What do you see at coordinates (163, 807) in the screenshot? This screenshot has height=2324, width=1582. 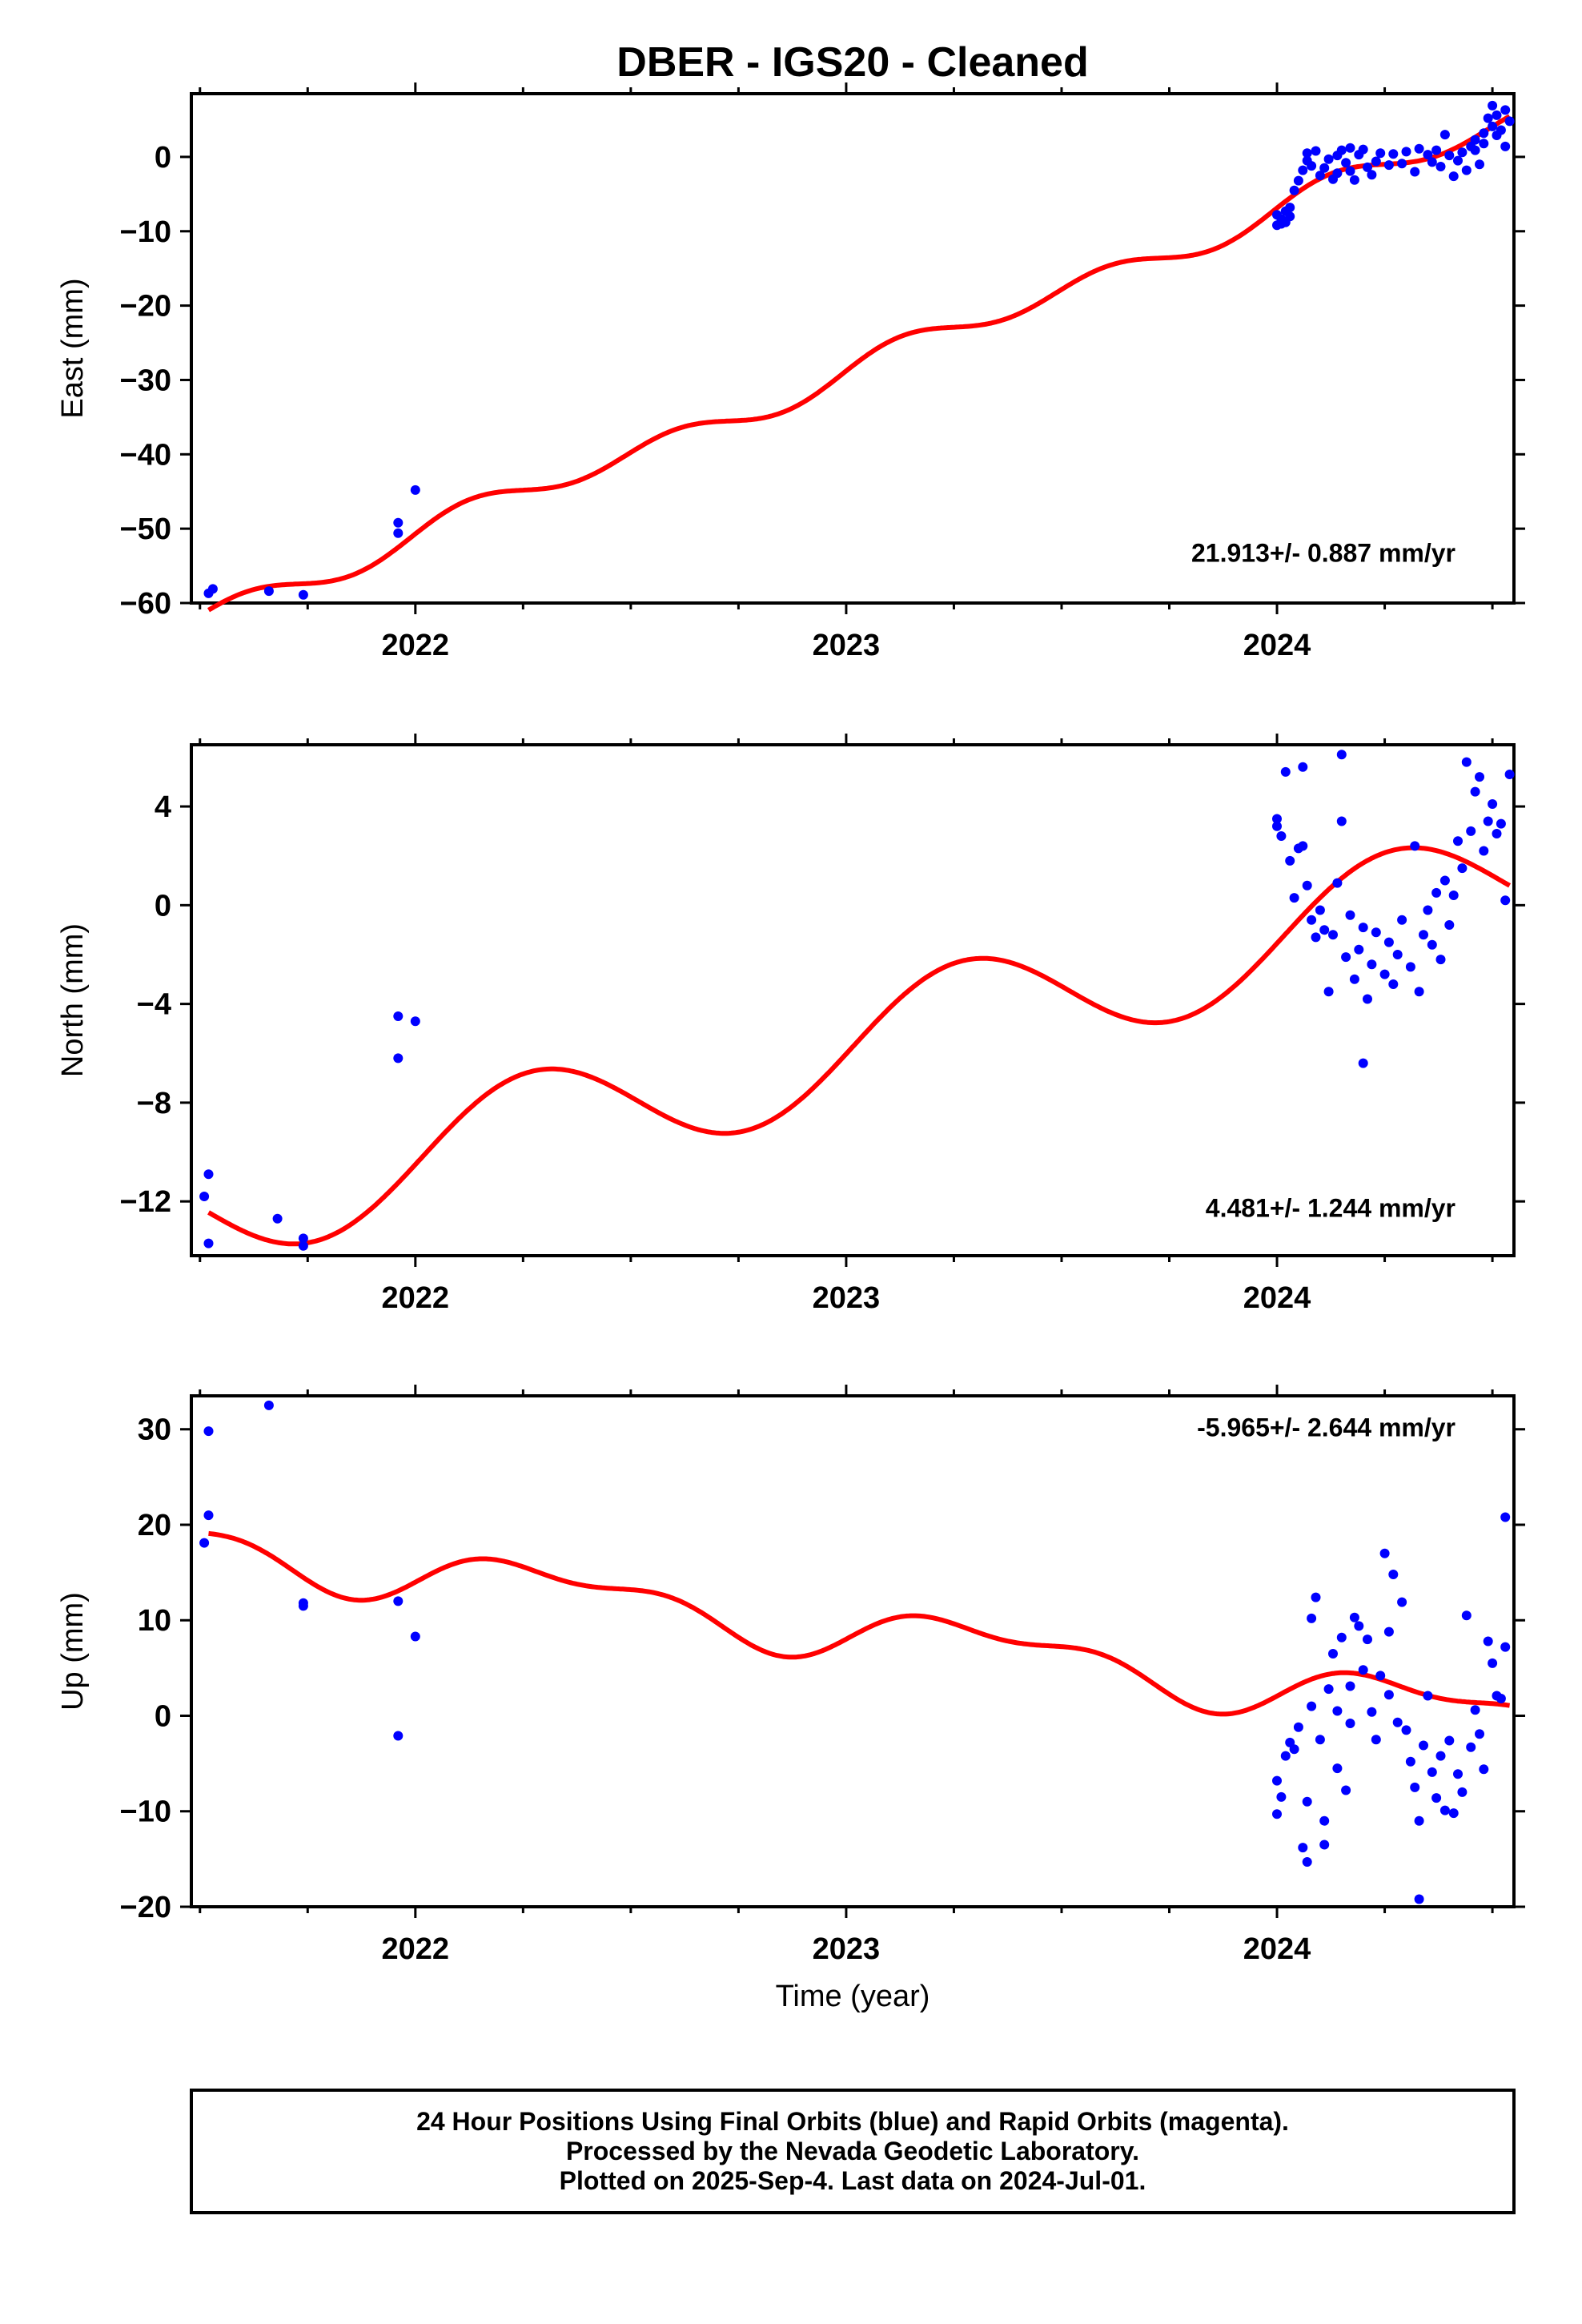 I see `north-y-tick-label: 4` at bounding box center [163, 807].